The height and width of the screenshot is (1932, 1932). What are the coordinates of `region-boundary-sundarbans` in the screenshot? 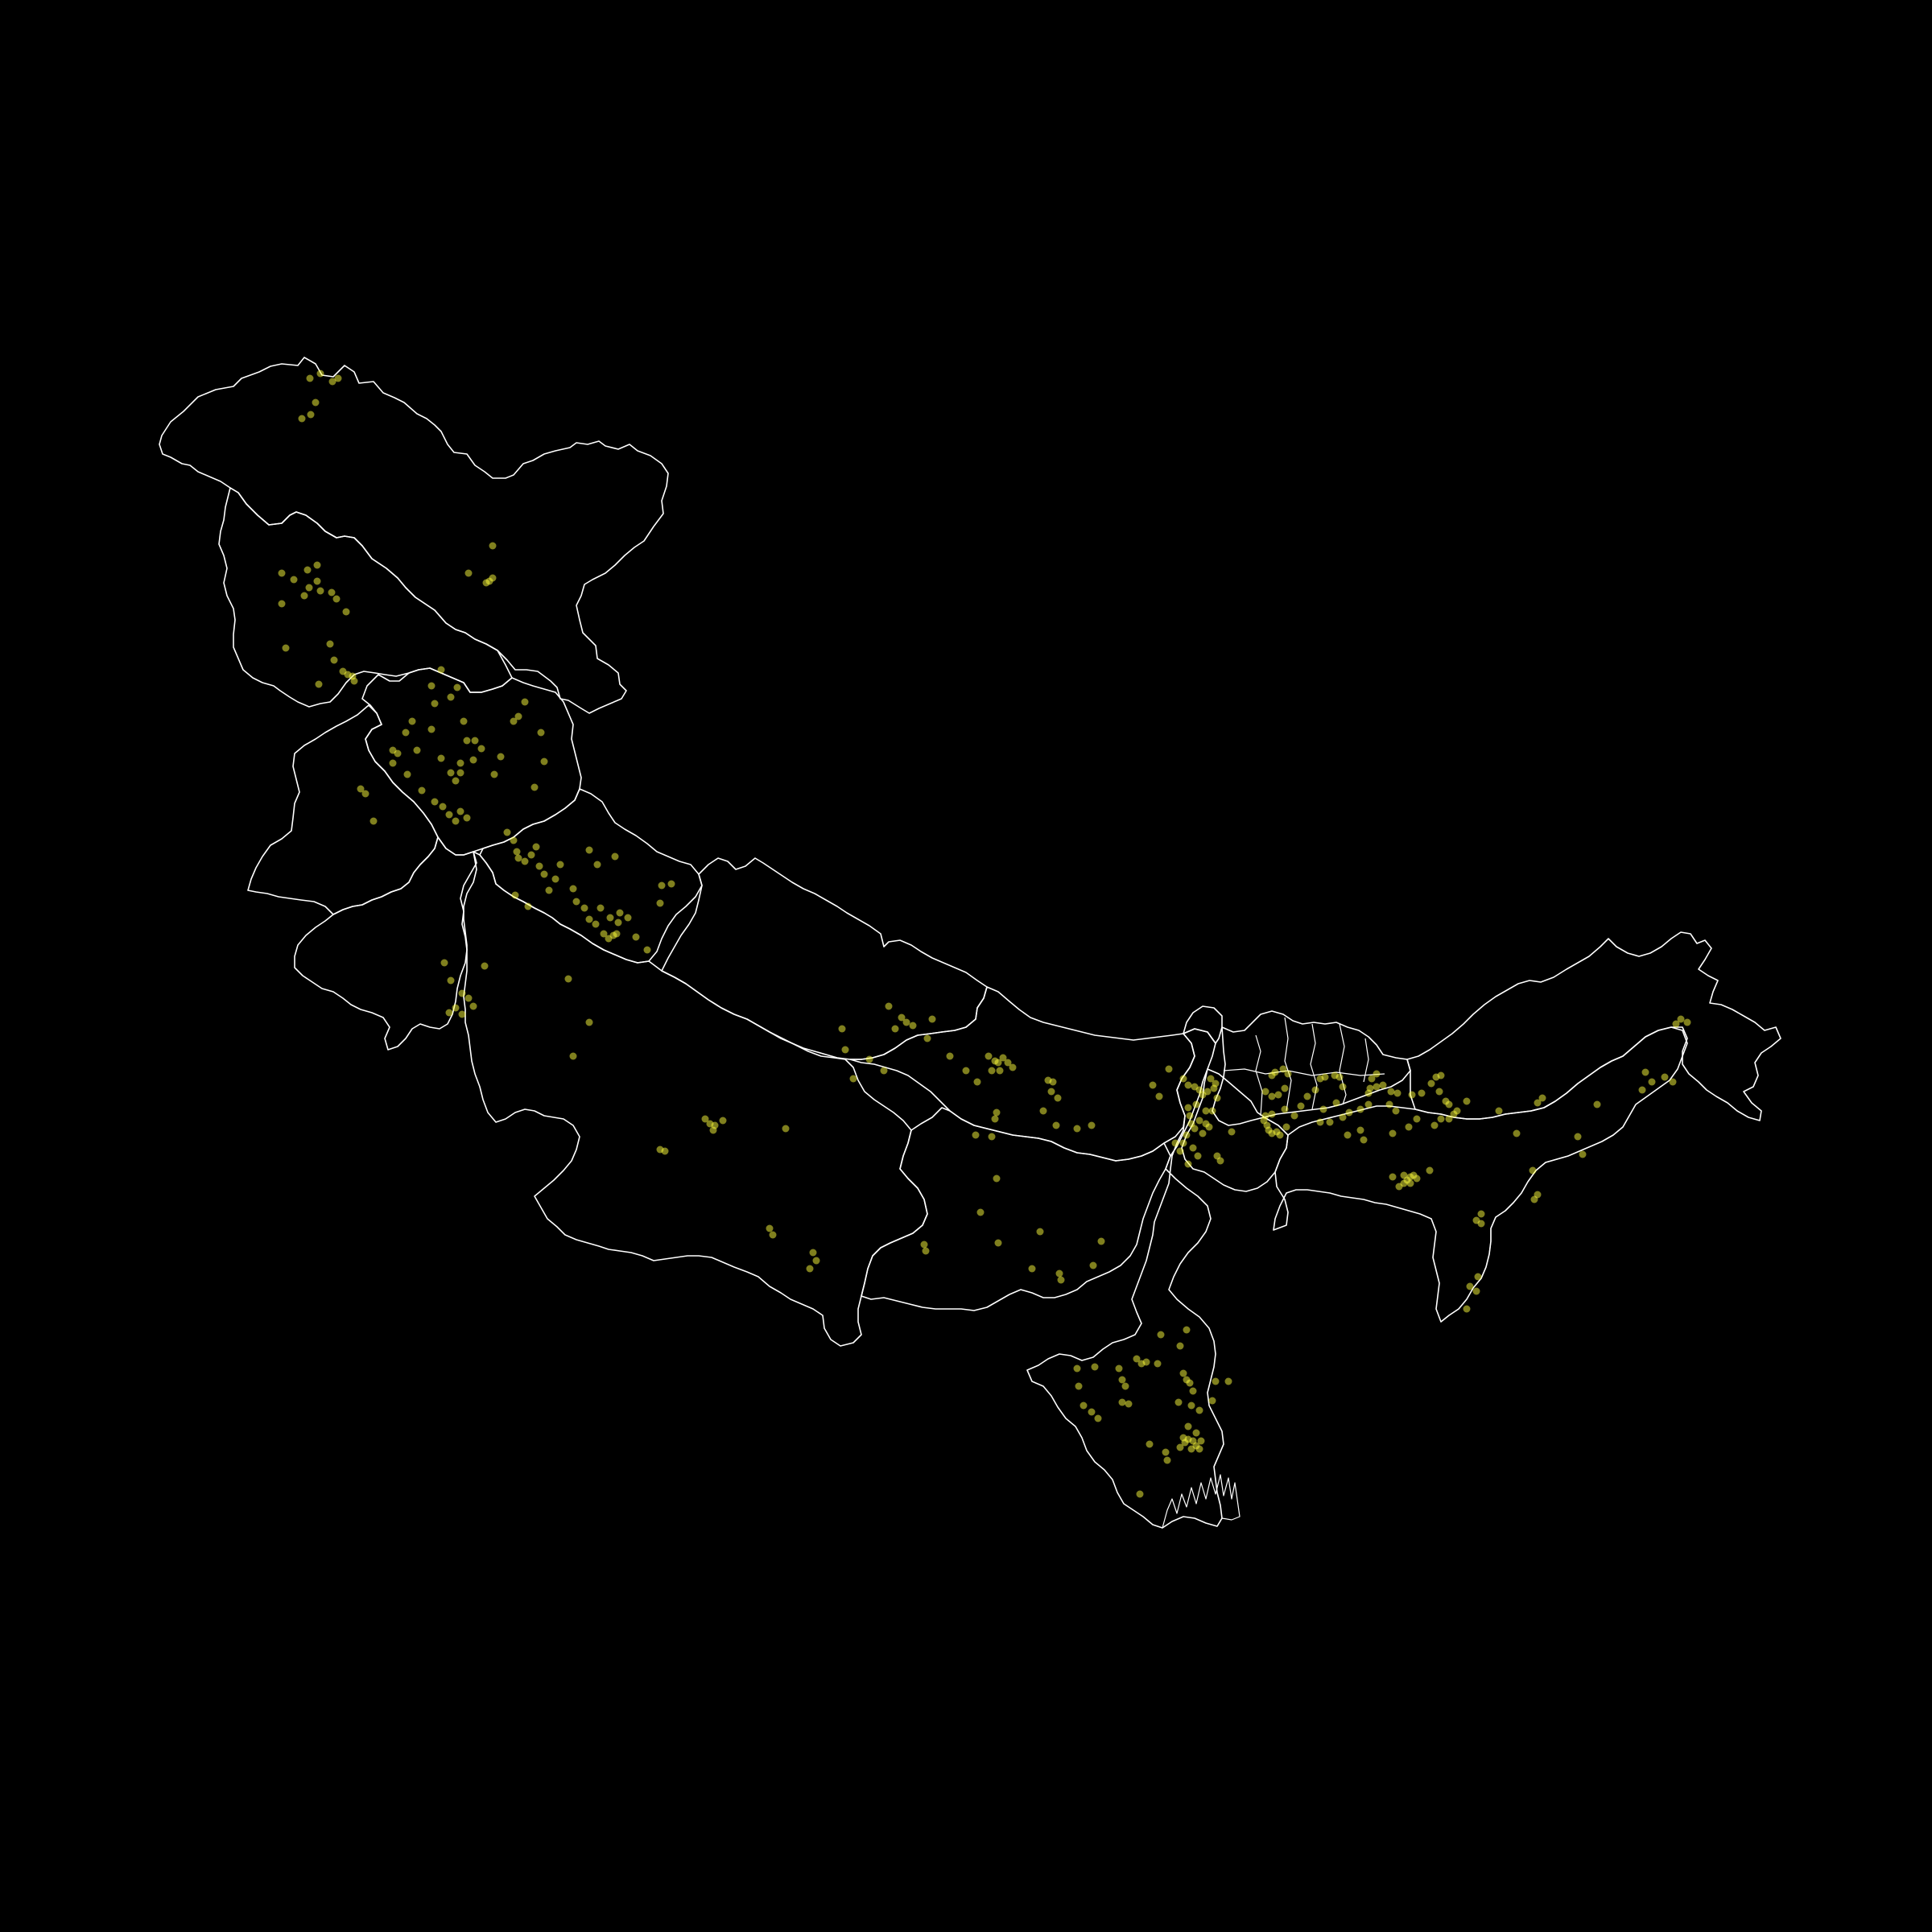 It's located at (1201, 1501).